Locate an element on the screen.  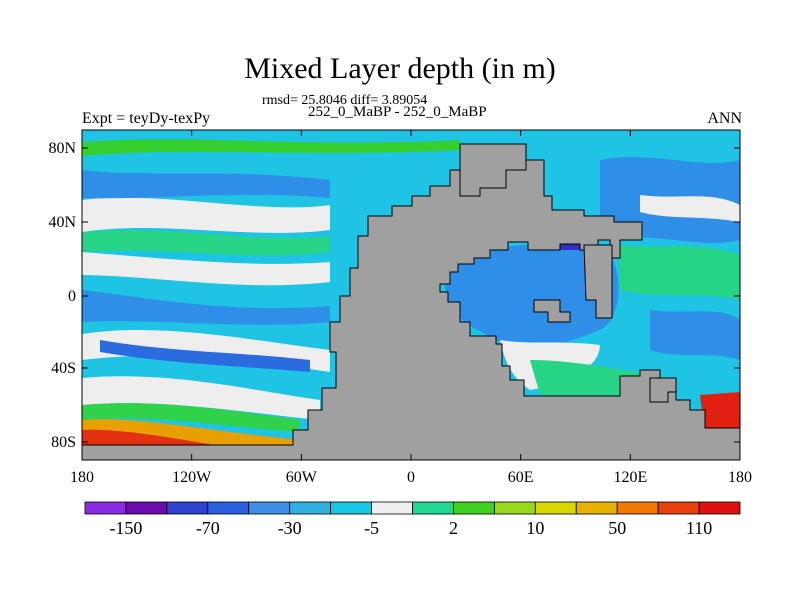
colorbar-label: -5 is located at coordinates (371, 528).